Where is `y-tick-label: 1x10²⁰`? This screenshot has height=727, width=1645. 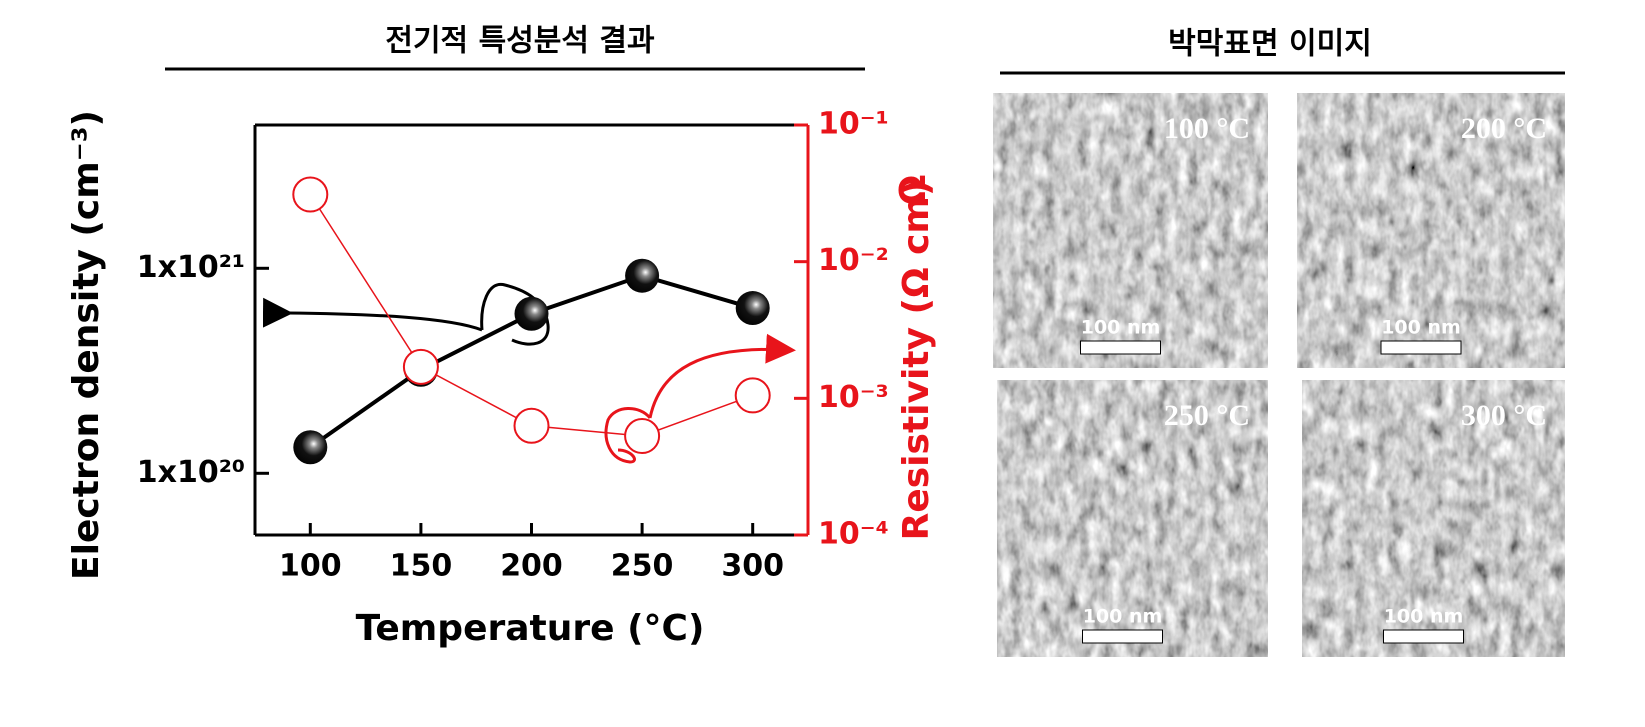 y-tick-label: 1x10²⁰ is located at coordinates (191, 472).